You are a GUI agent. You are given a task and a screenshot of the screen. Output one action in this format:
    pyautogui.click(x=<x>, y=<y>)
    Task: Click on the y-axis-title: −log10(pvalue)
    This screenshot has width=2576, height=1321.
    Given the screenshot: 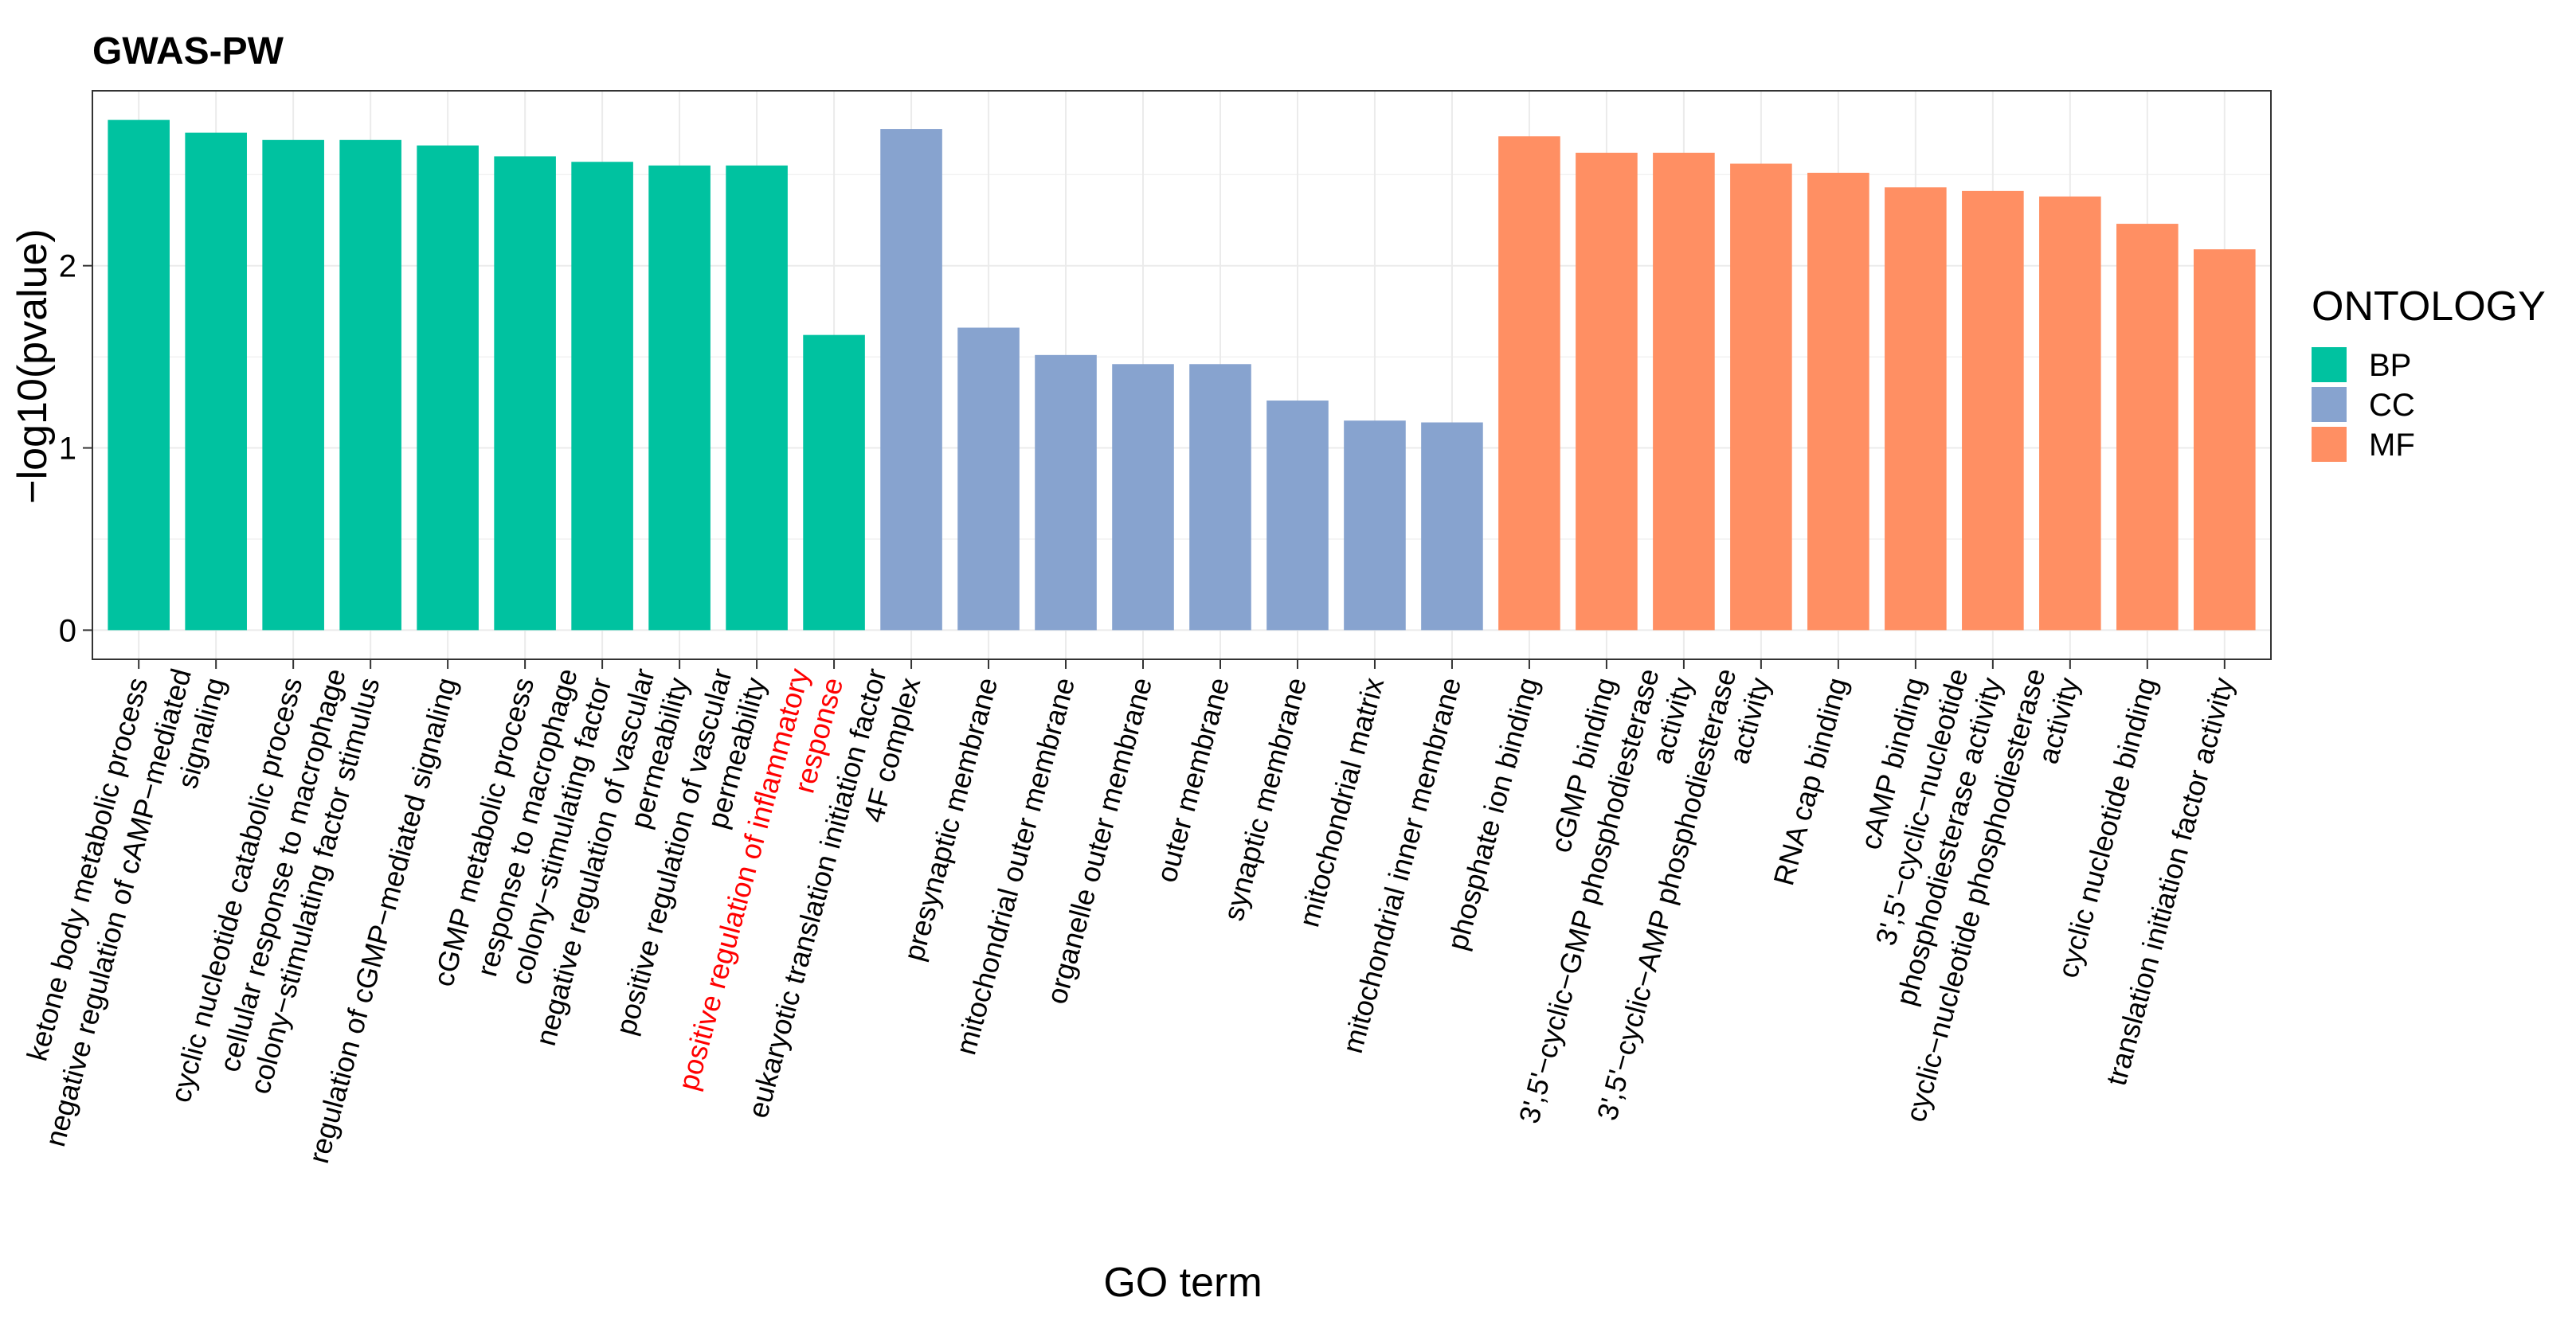 What is the action you would take?
    pyautogui.click(x=33, y=366)
    